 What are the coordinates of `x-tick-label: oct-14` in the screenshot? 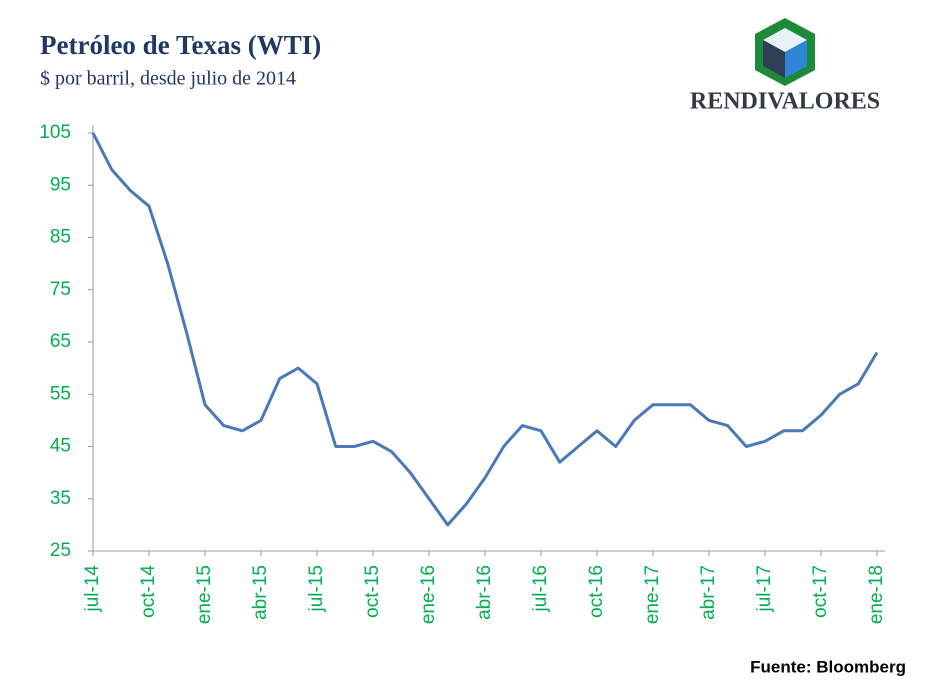 It's located at (148, 591).